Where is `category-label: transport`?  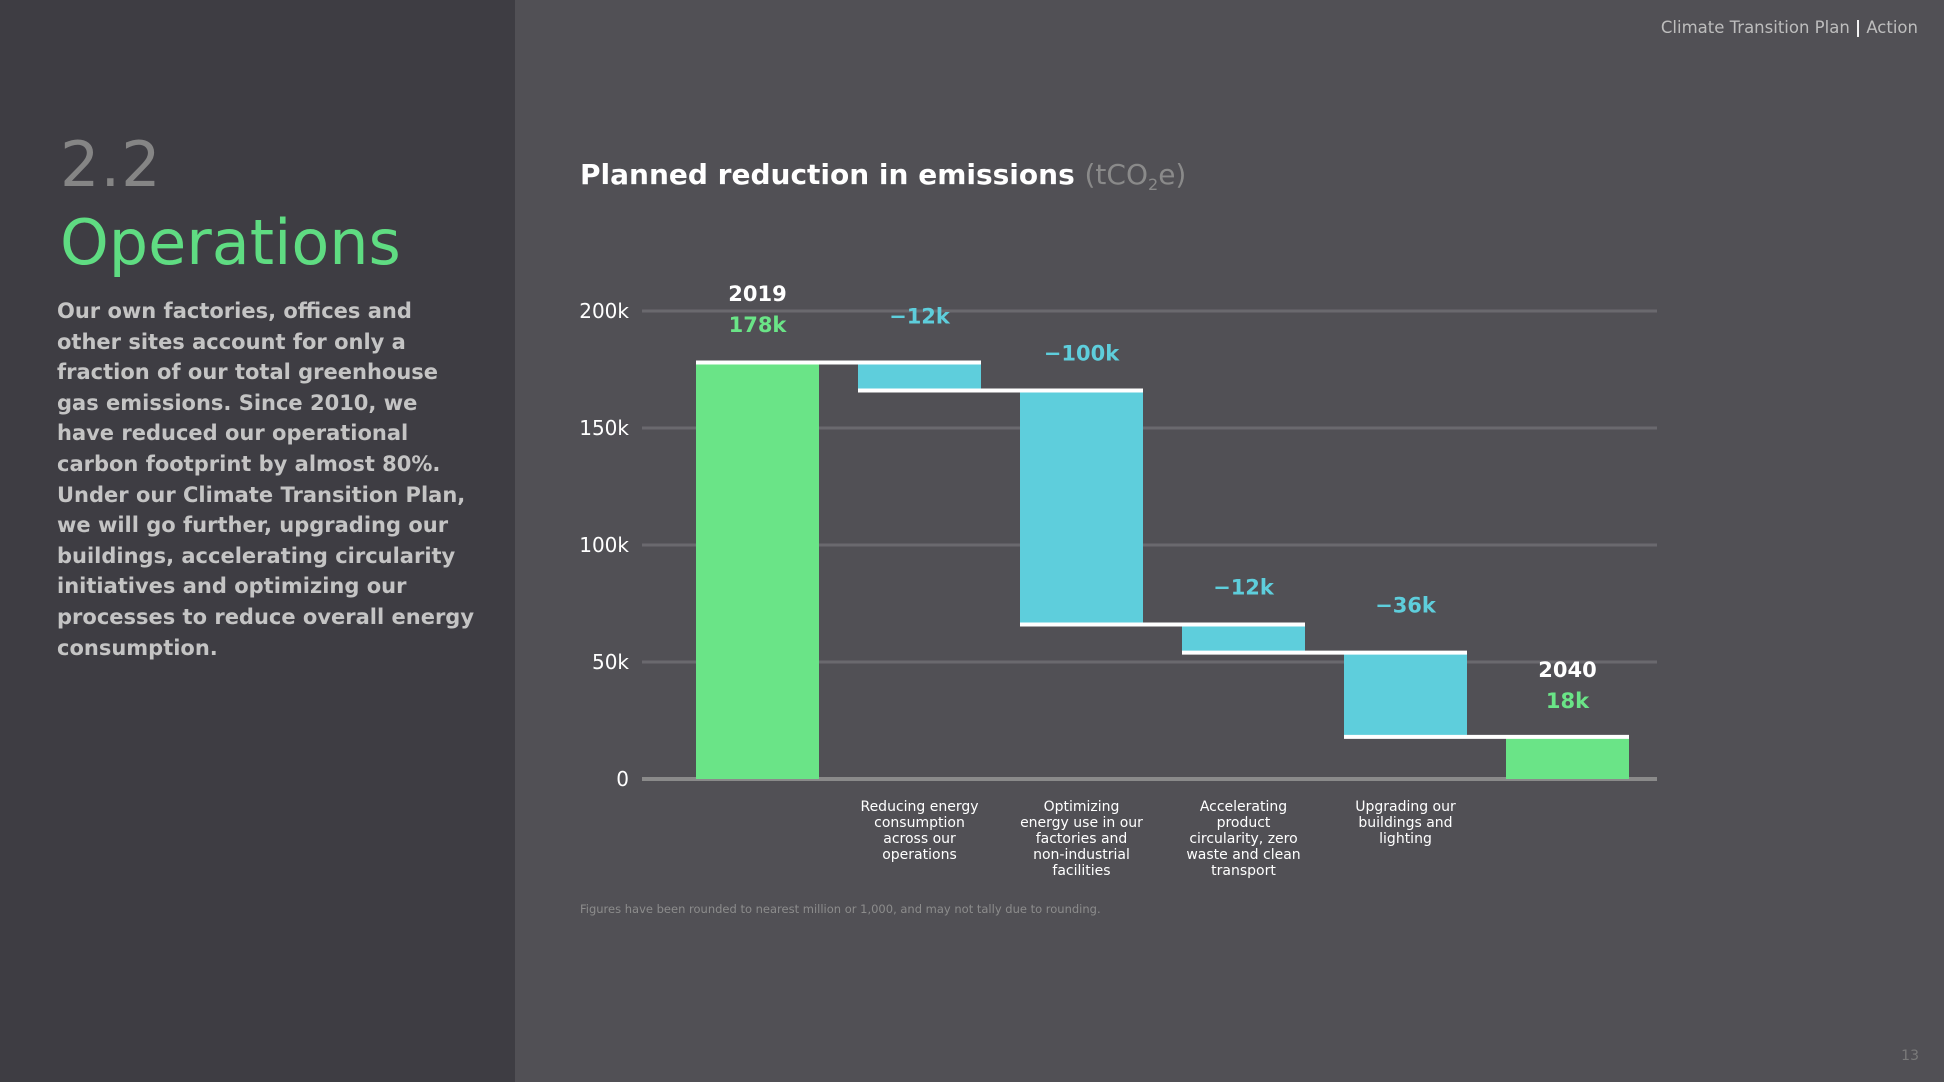
category-label: transport is located at coordinates (1243, 871).